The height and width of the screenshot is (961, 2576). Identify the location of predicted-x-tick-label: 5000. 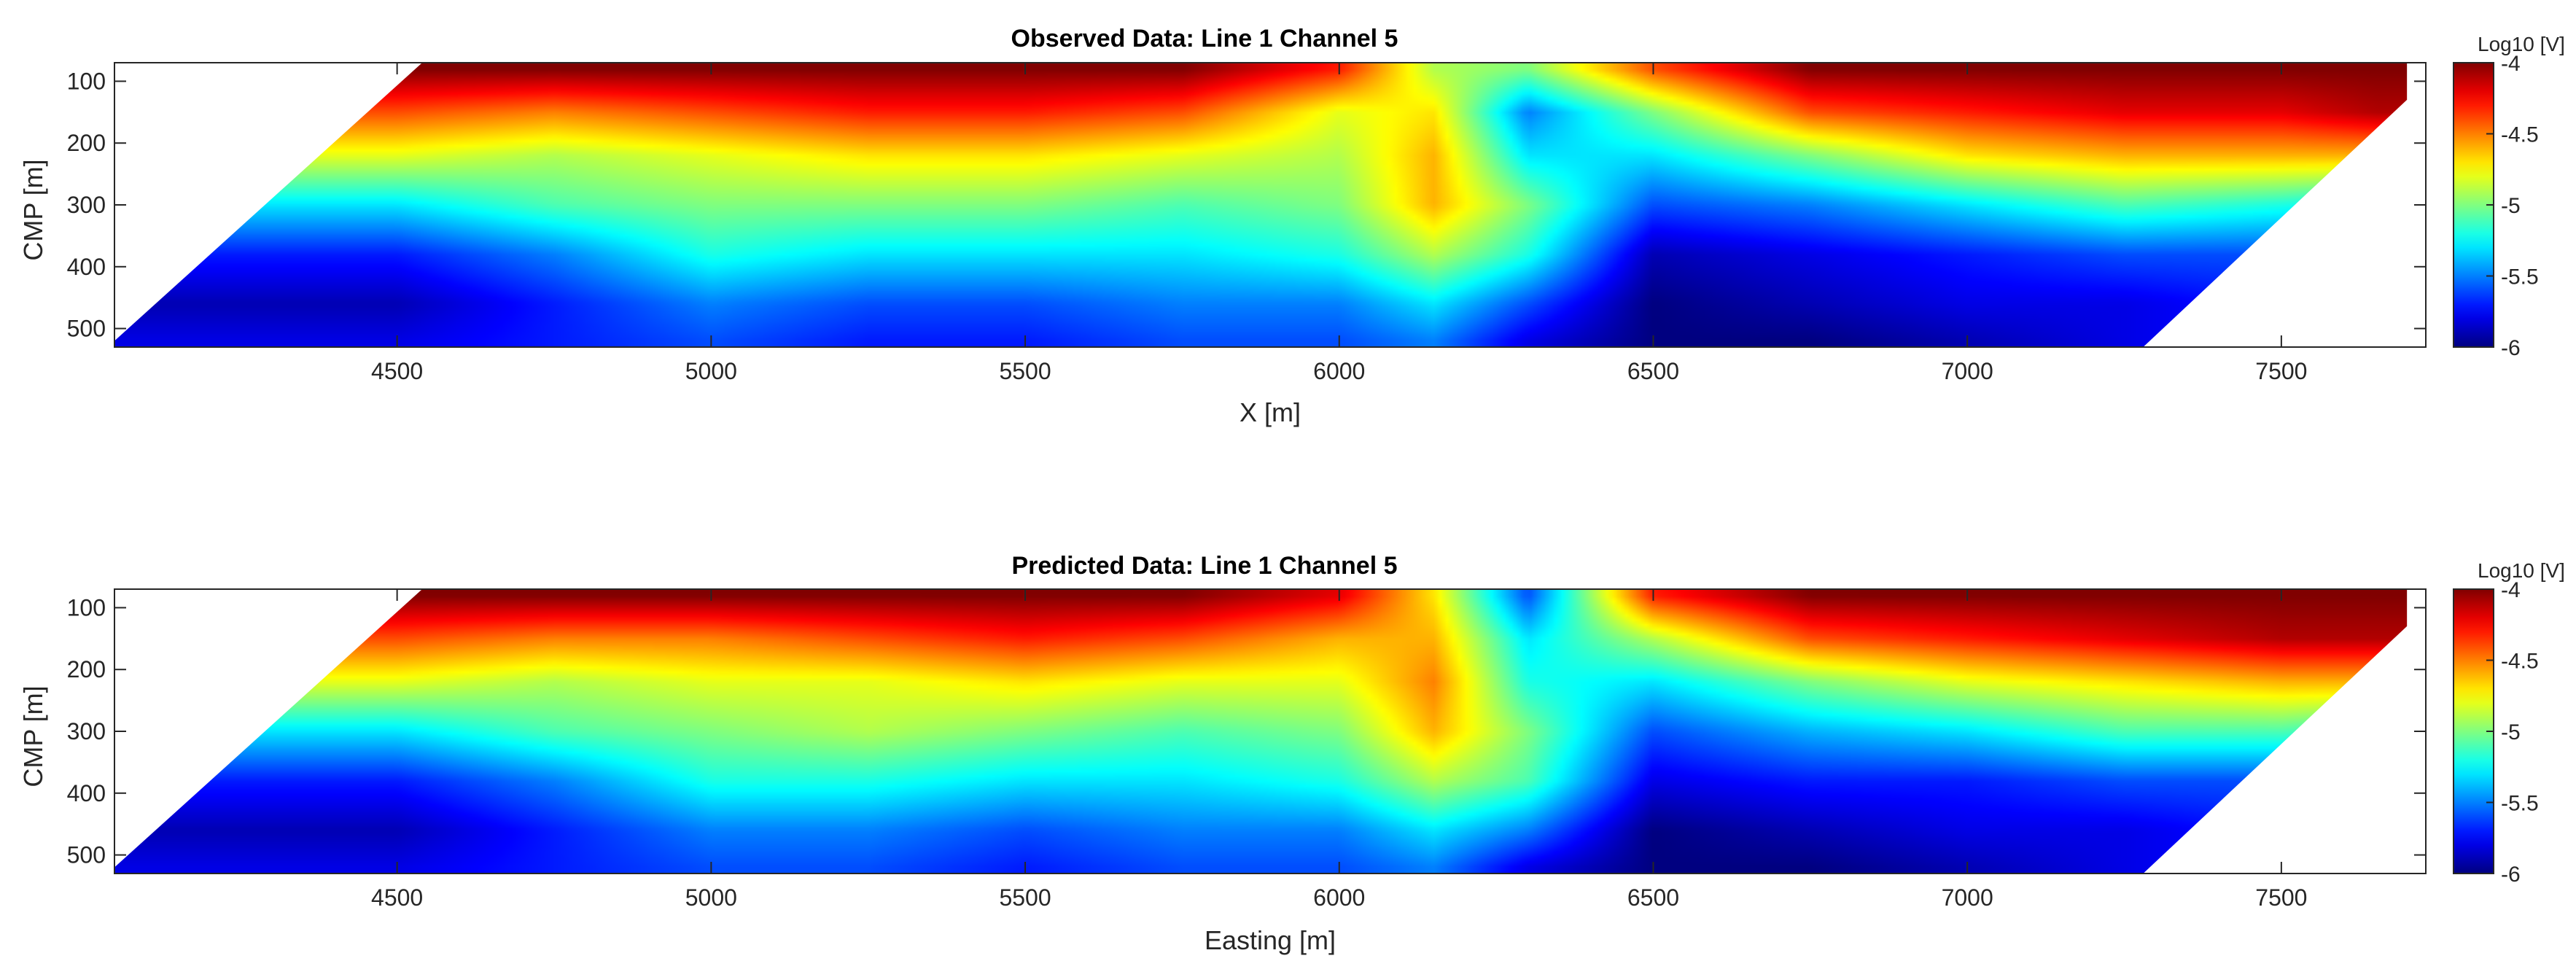
(711, 897).